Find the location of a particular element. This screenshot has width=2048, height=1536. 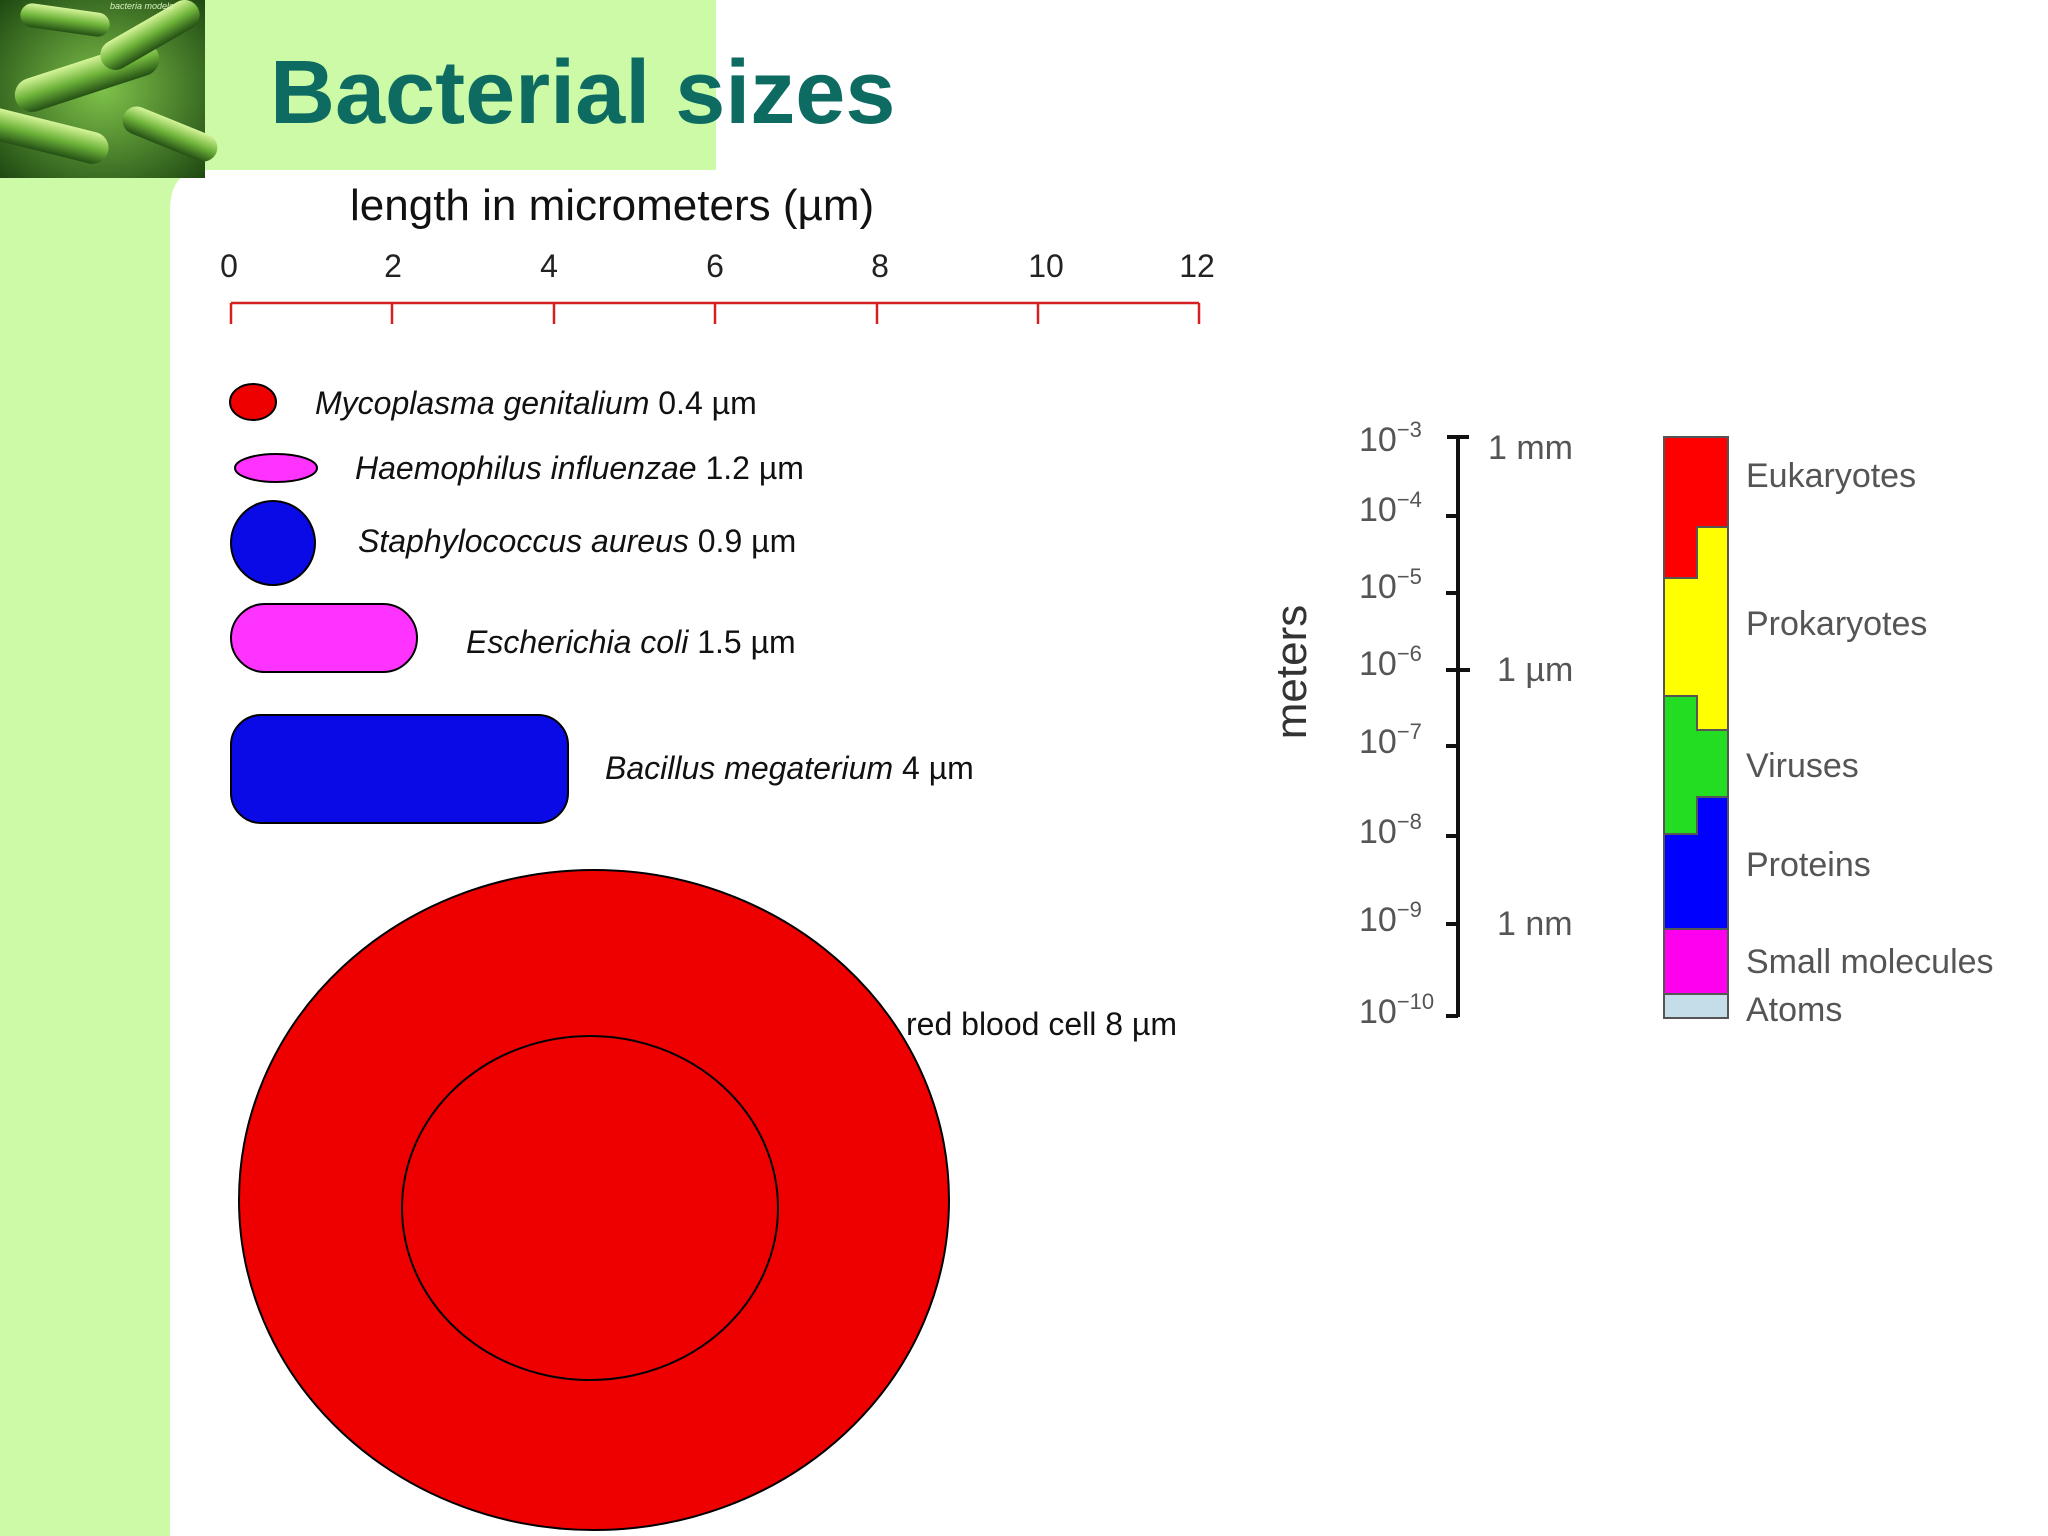

organism-label: Escherichia coli 1.5 µm is located at coordinates (631, 642).